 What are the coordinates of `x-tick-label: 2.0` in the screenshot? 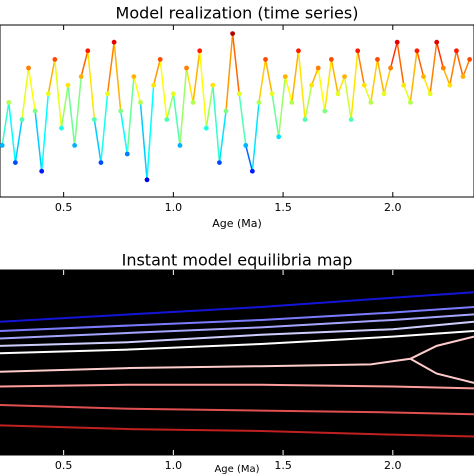 It's located at (393, 207).